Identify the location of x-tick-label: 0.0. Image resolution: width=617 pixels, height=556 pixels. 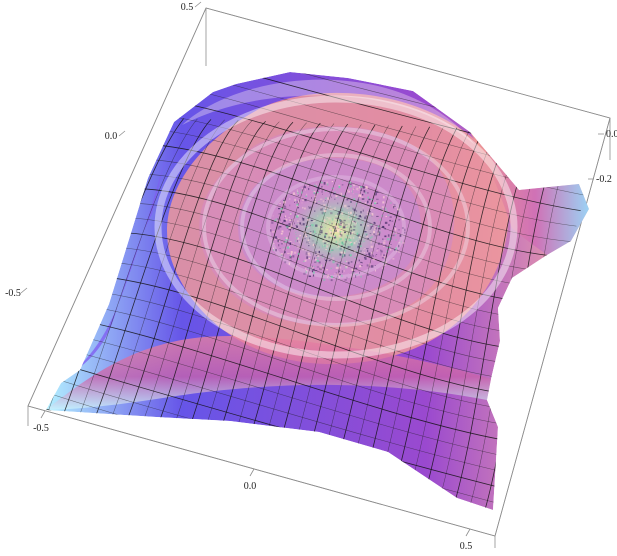
(250, 486).